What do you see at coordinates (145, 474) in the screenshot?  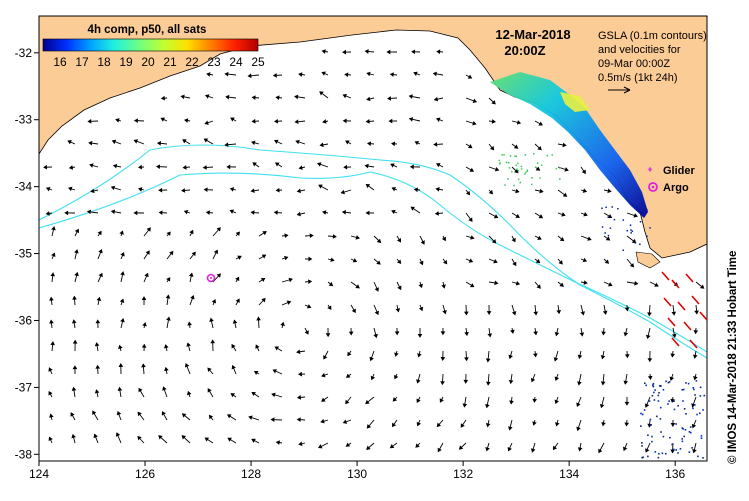 I see `x-tick-label: 126` at bounding box center [145, 474].